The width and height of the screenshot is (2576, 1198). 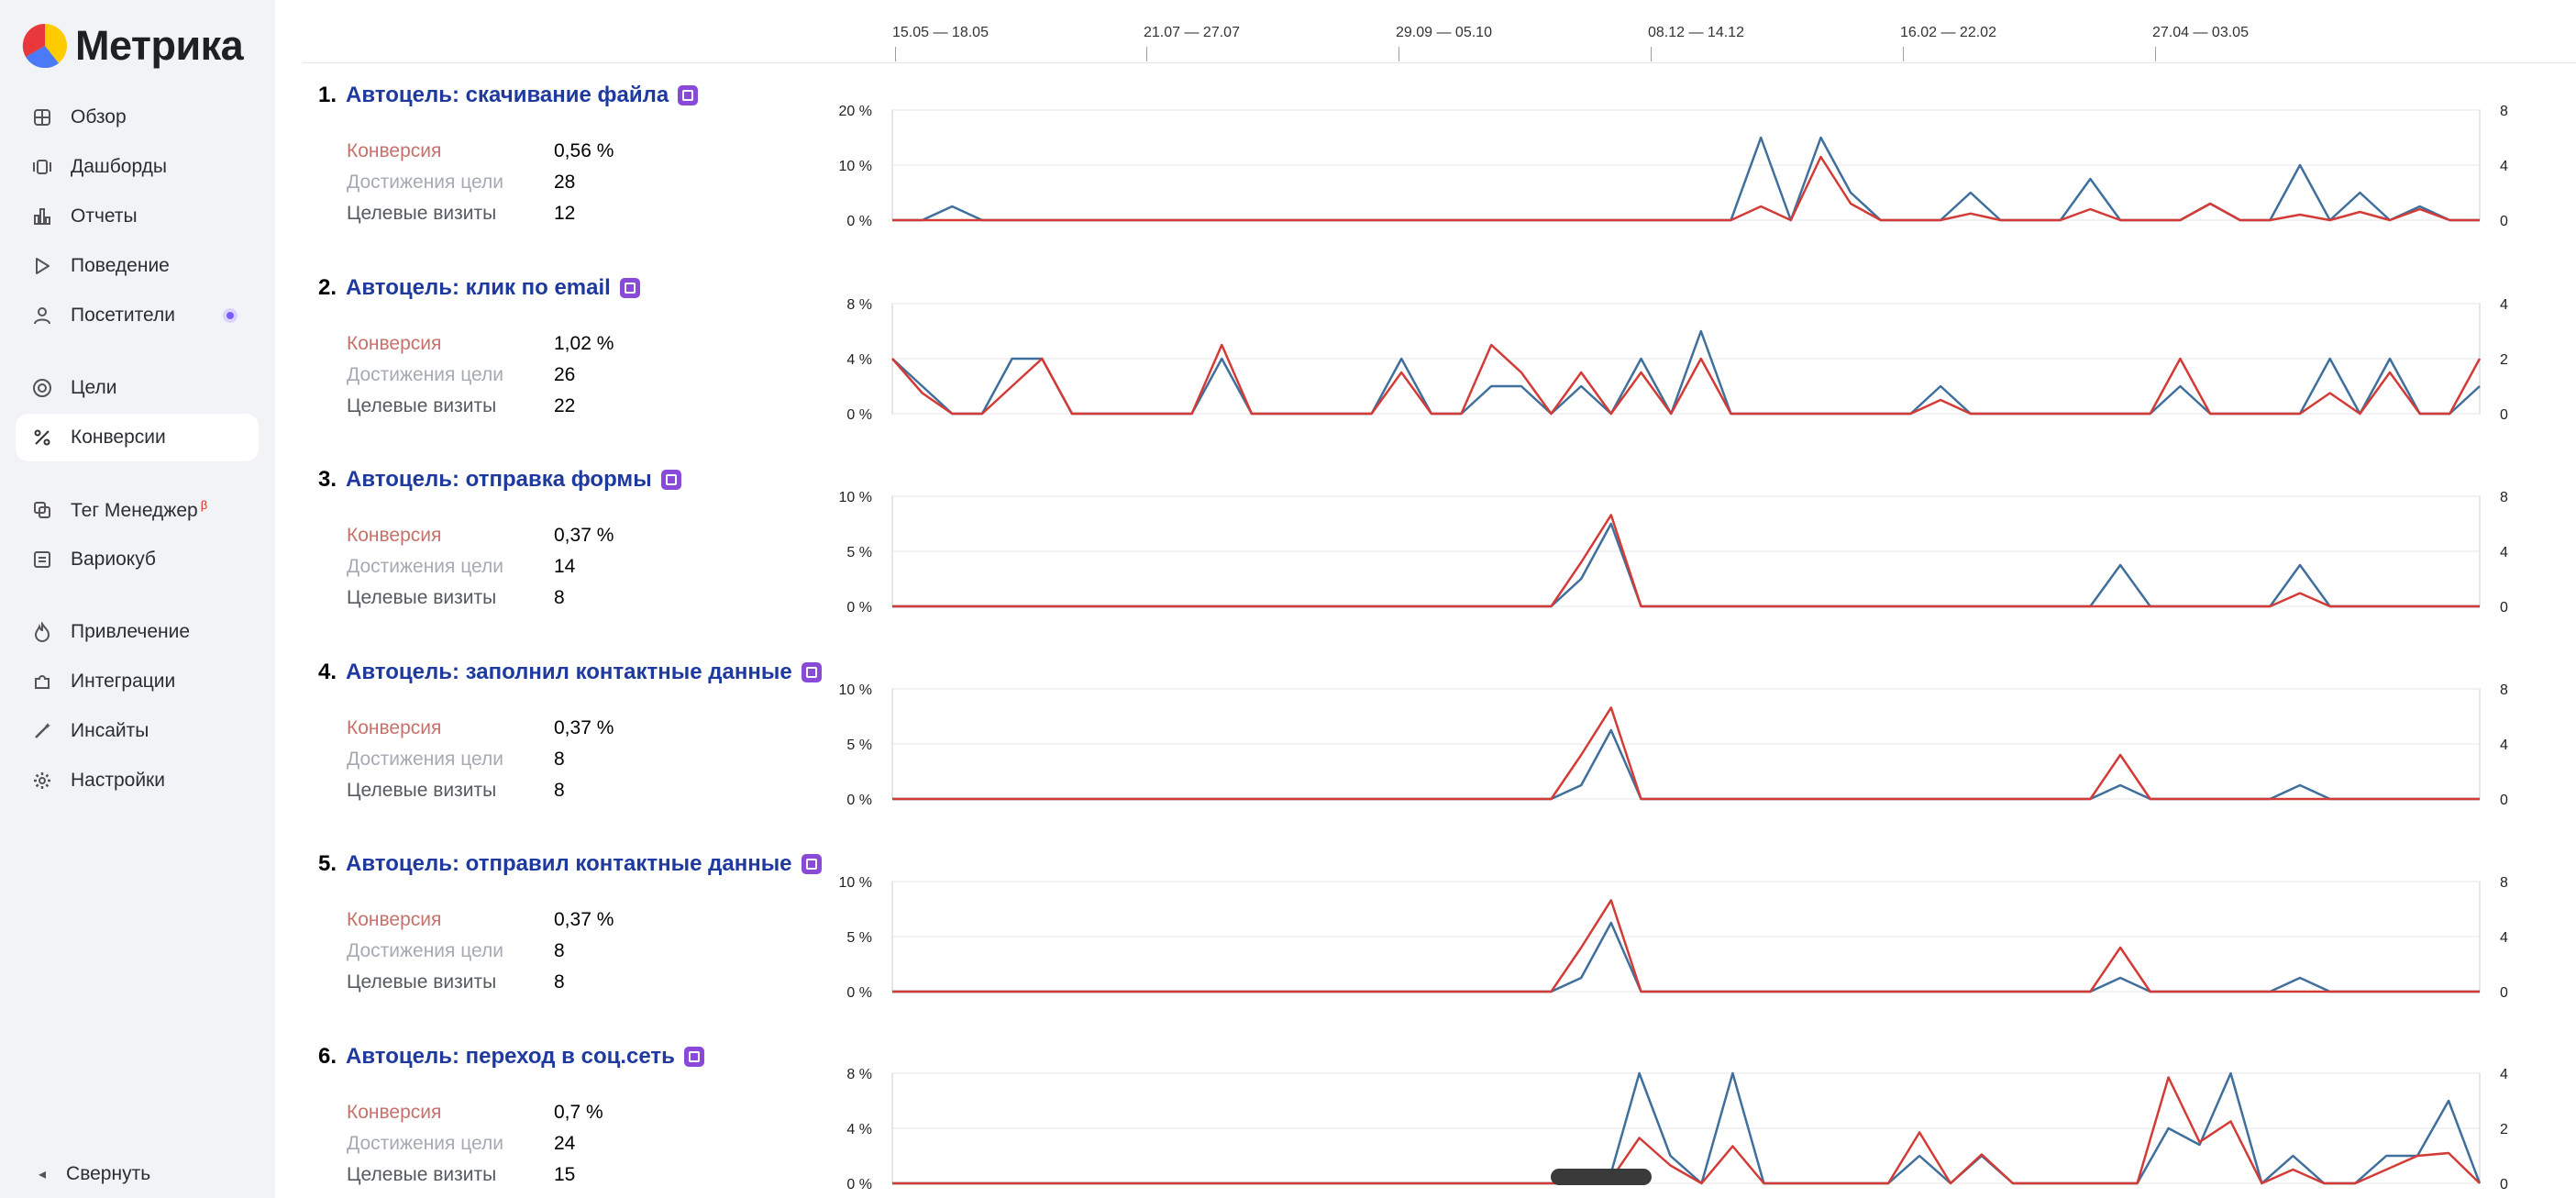 I want to click on goal-title-5: 5. Автоцель: отправил контактные данные, so click(x=570, y=865).